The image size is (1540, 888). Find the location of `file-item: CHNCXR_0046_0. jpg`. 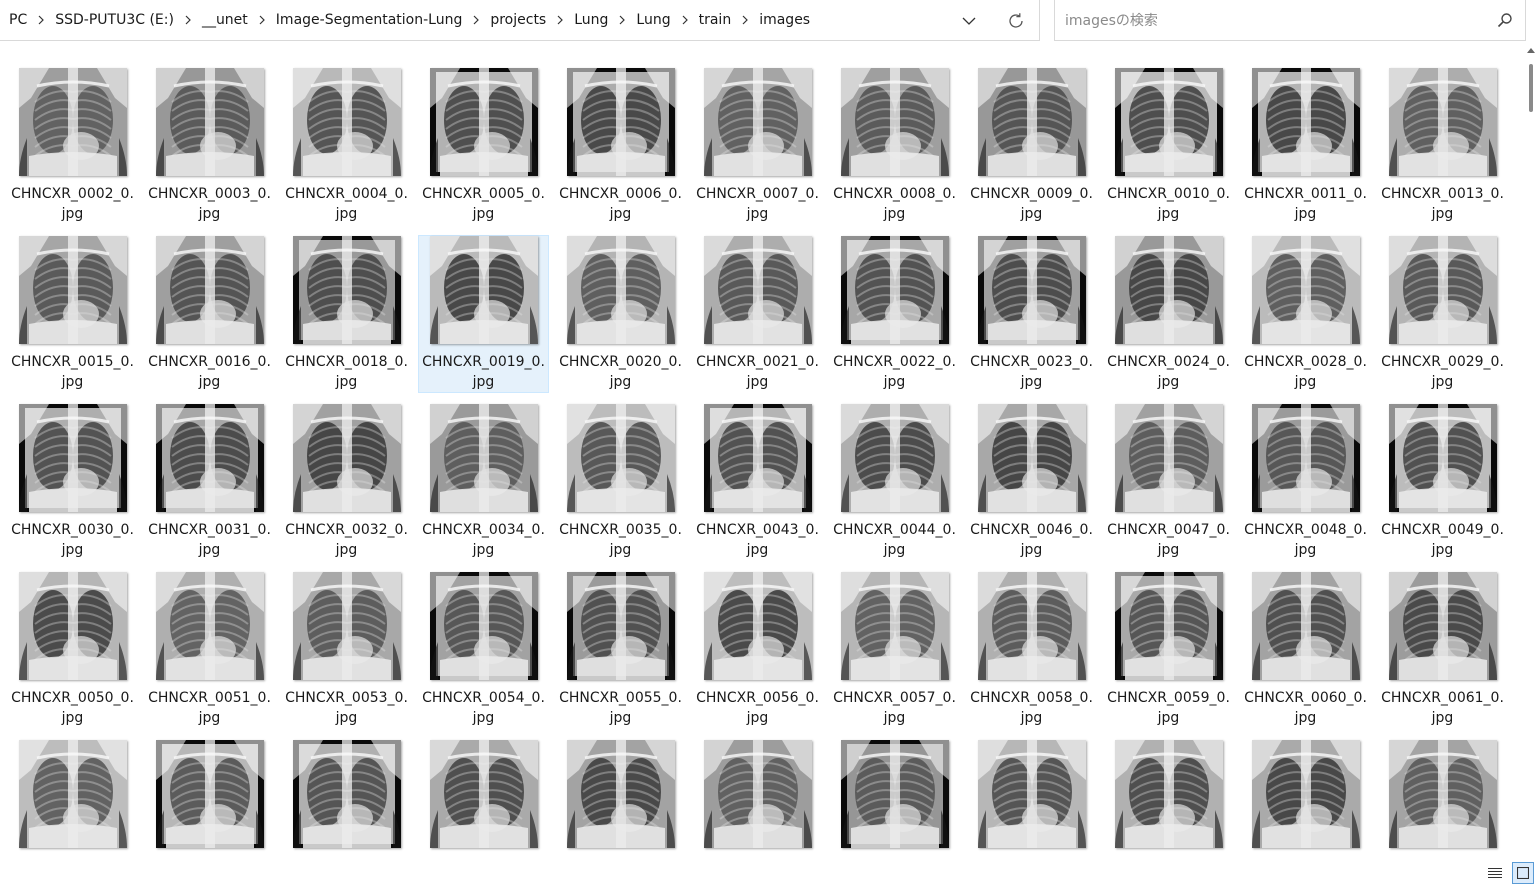

file-item: CHNCXR_0046_0. jpg is located at coordinates (1031, 482).